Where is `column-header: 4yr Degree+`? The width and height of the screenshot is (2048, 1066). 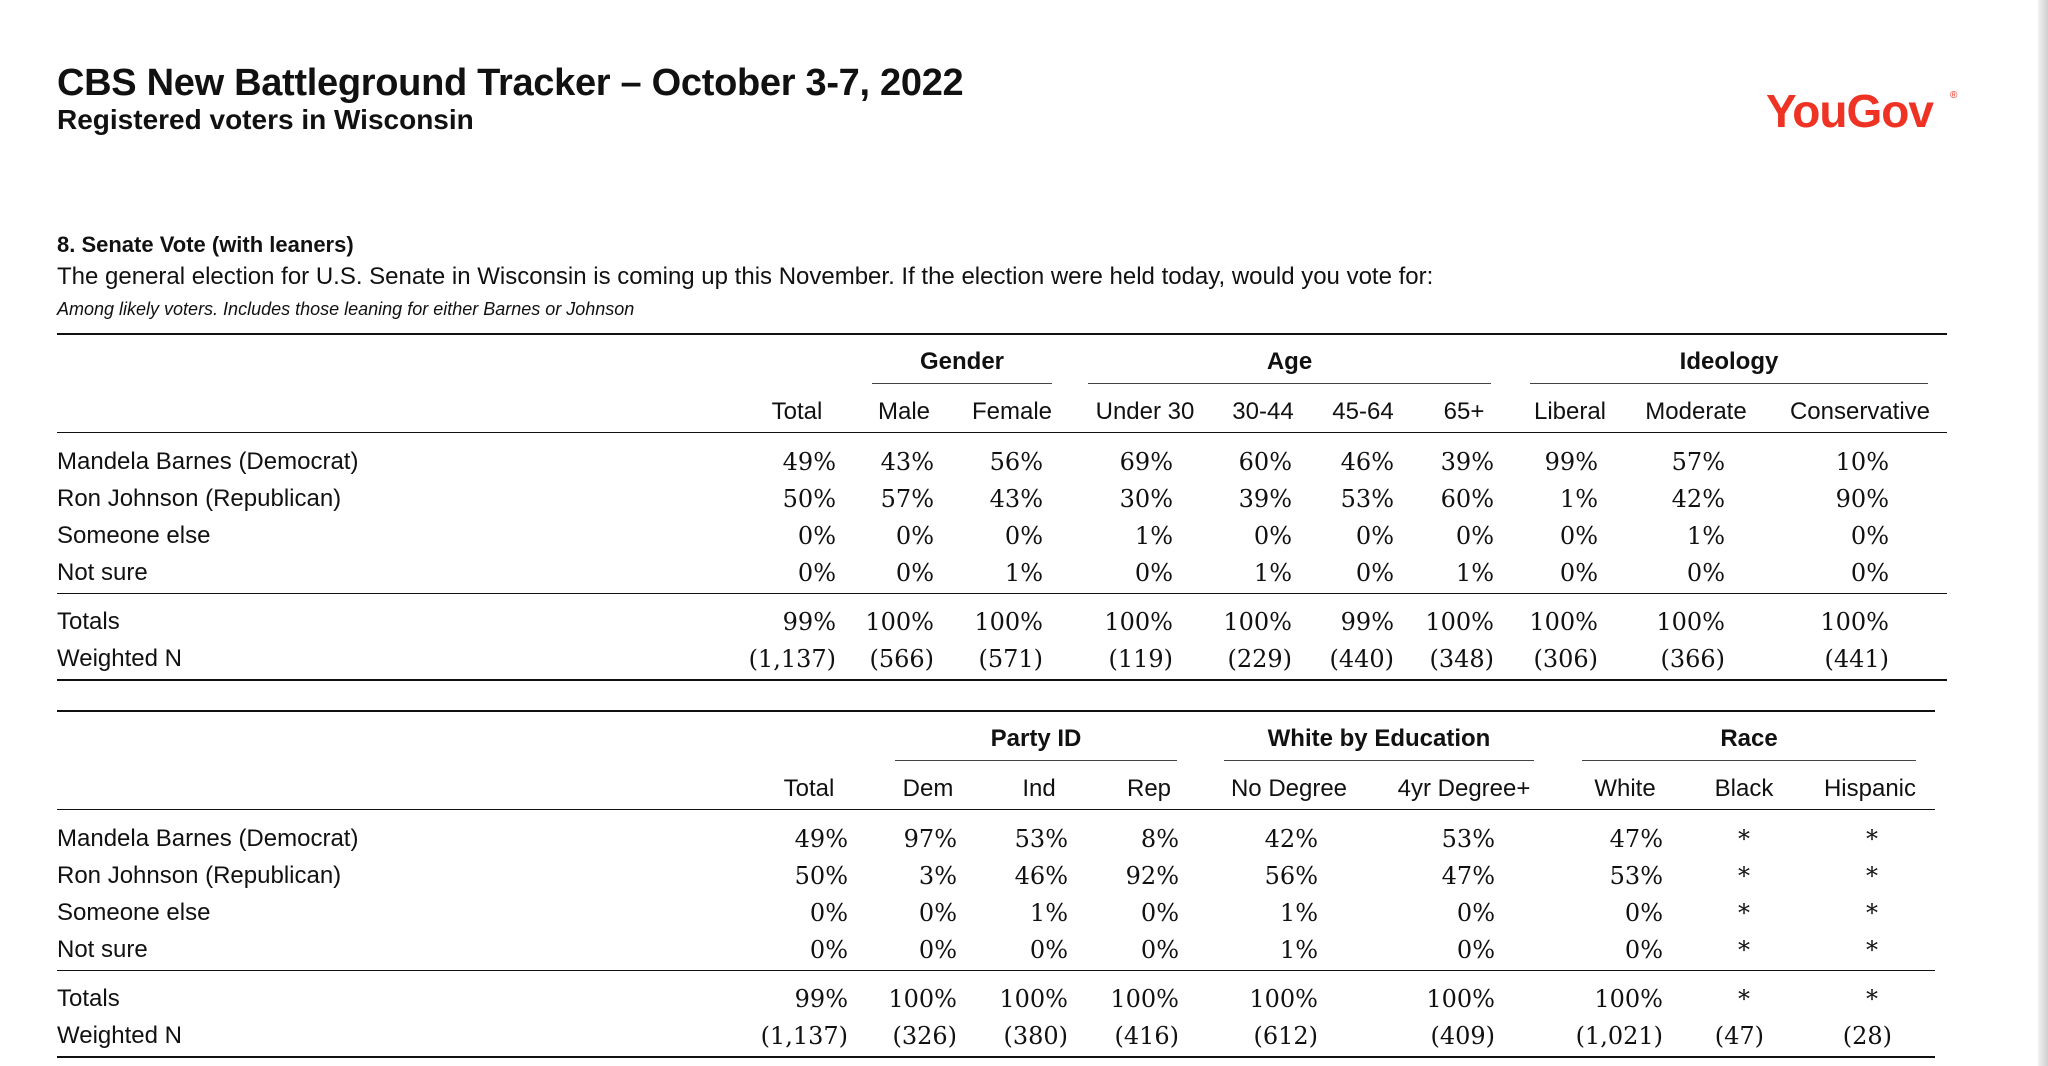
column-header: 4yr Degree+ is located at coordinates (1464, 788).